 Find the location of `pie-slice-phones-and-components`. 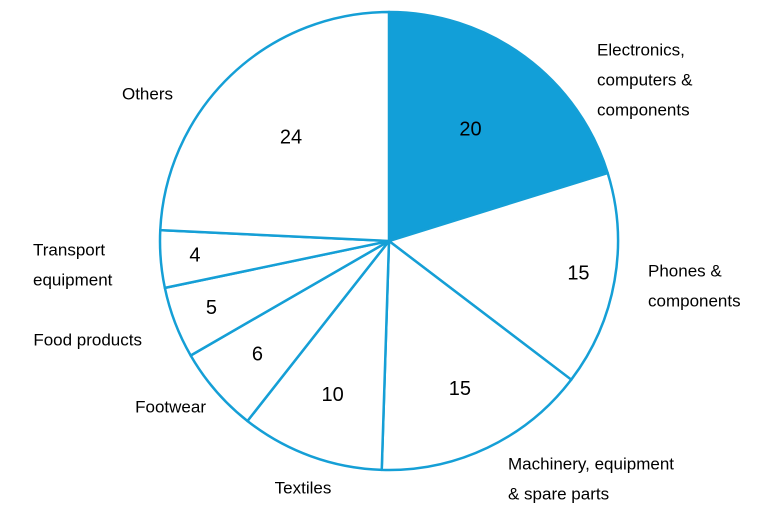

pie-slice-phones-and-components is located at coordinates (503, 276).